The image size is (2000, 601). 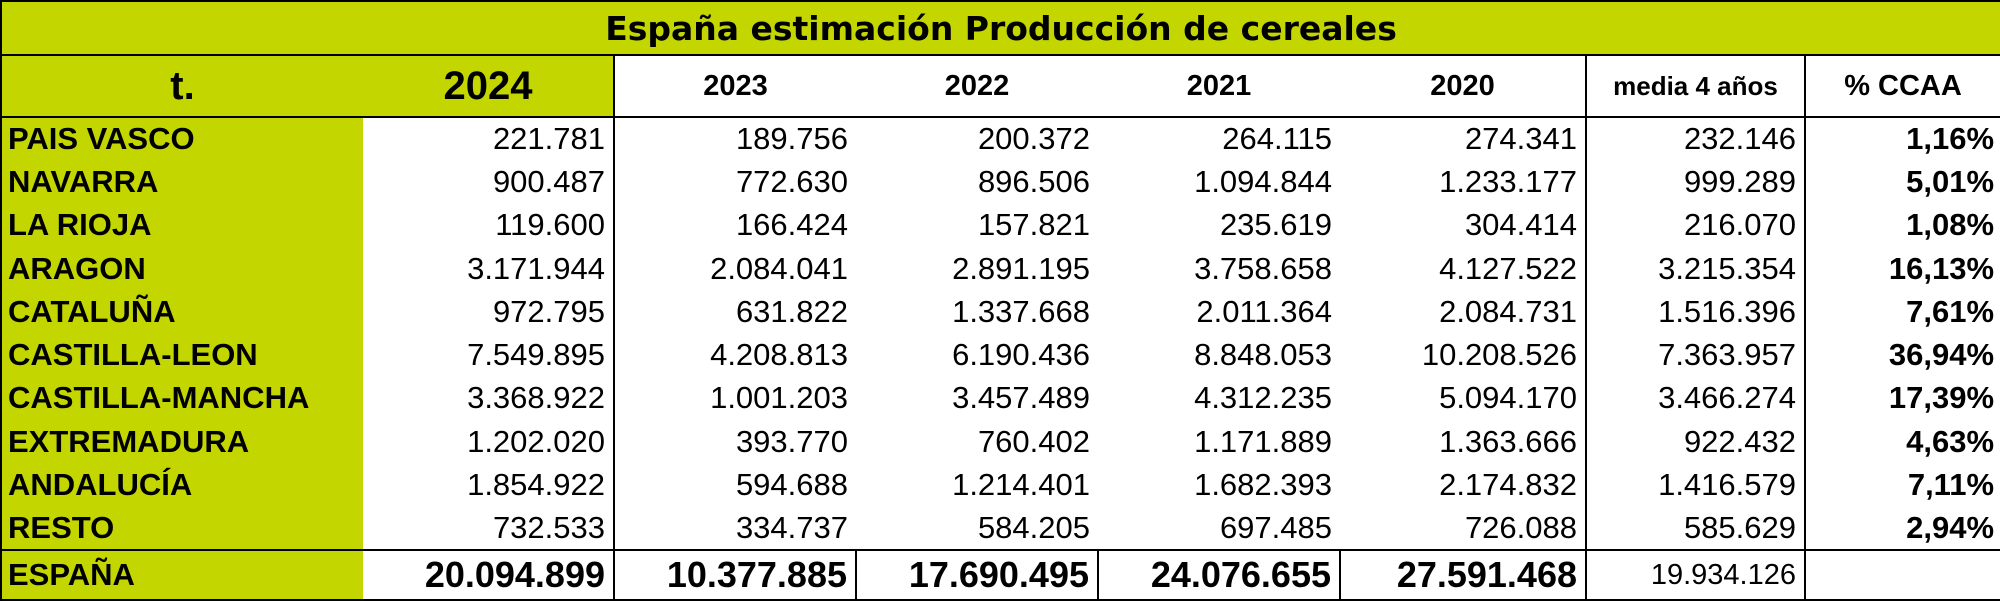 I want to click on value-2022: 1.214.401, so click(x=977, y=485).